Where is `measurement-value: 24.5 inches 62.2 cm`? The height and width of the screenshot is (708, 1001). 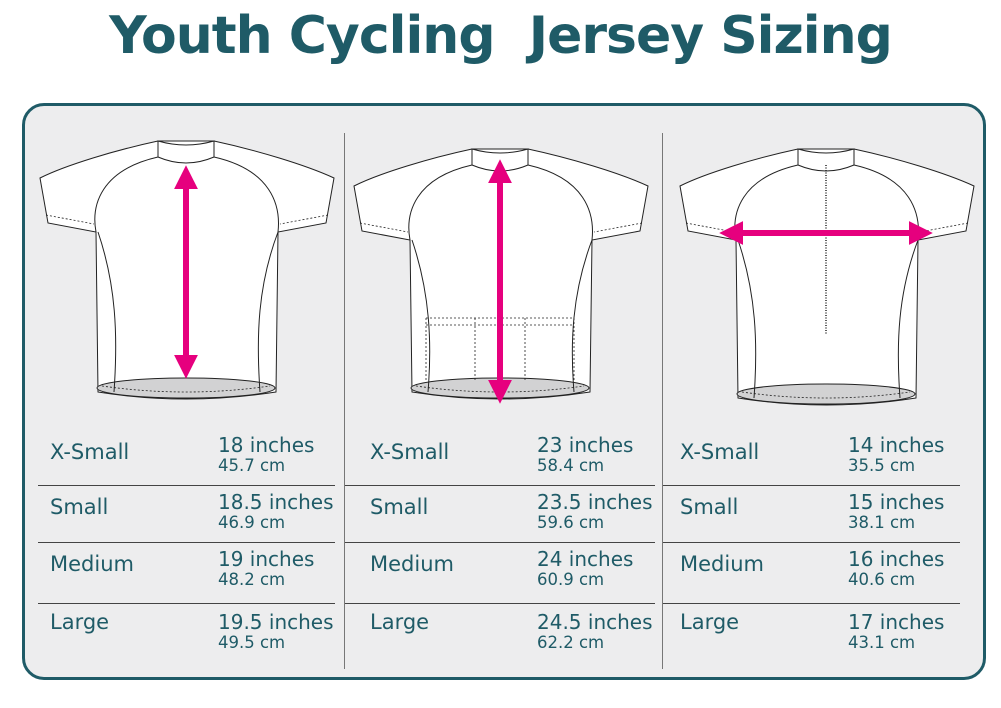 measurement-value: 24.5 inches 62.2 cm is located at coordinates (595, 631).